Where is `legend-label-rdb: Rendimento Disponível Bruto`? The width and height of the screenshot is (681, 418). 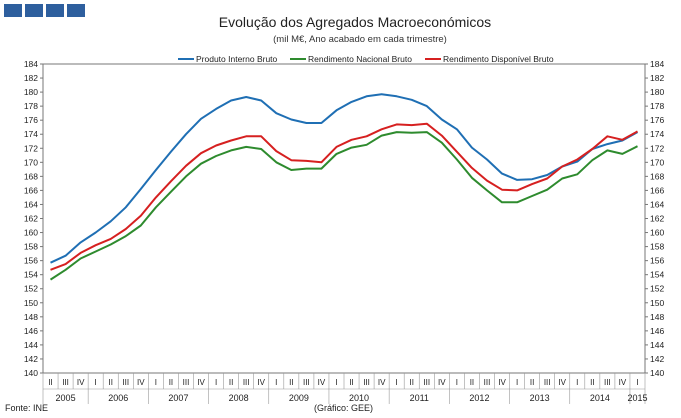 legend-label-rdb: Rendimento Disponível Bruto is located at coordinates (498, 59).